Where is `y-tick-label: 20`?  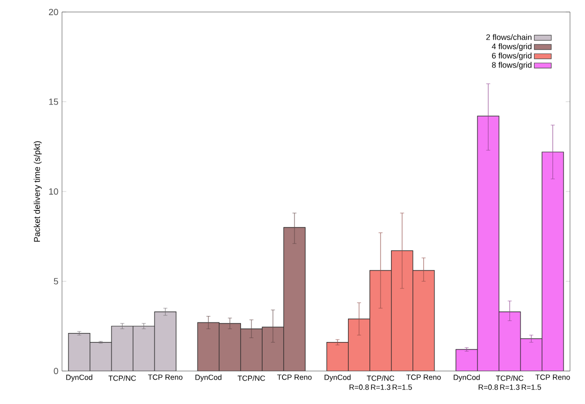
y-tick-label: 20 is located at coordinates (53, 12).